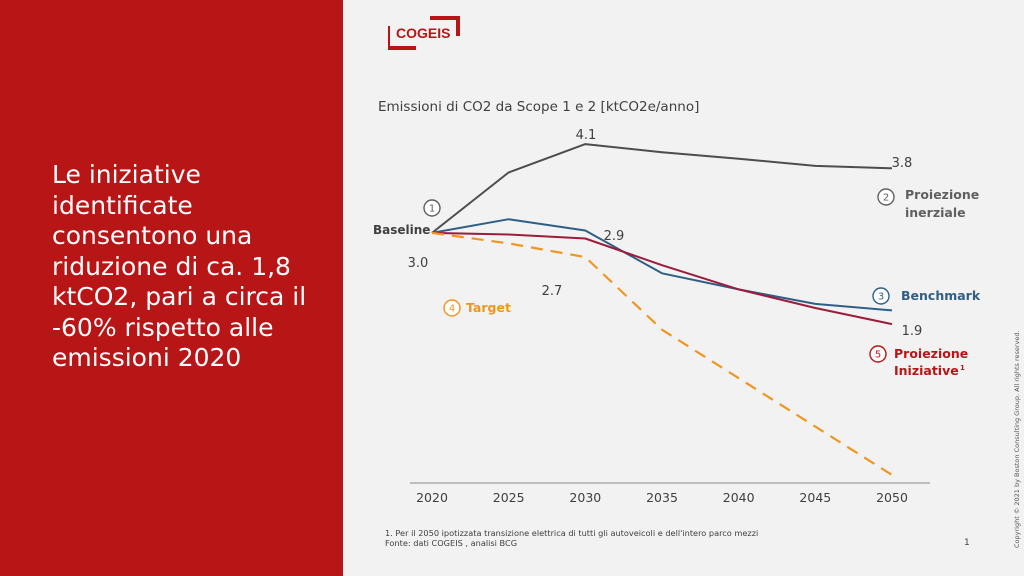 The width and height of the screenshot is (1024, 576). I want to click on baseline-badge: 1, so click(432, 208).